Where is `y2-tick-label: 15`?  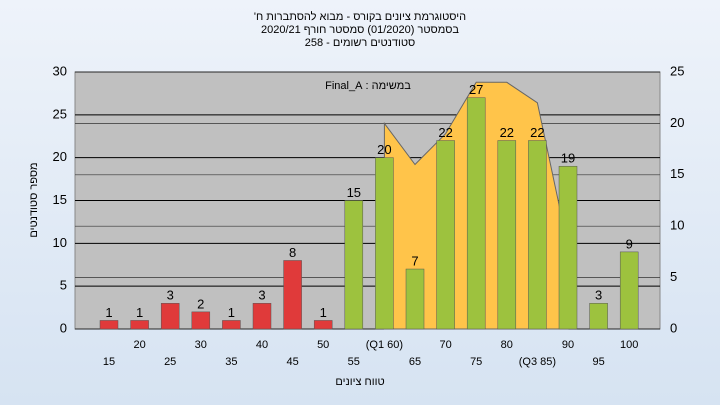
y2-tick-label: 15 is located at coordinates (677, 173).